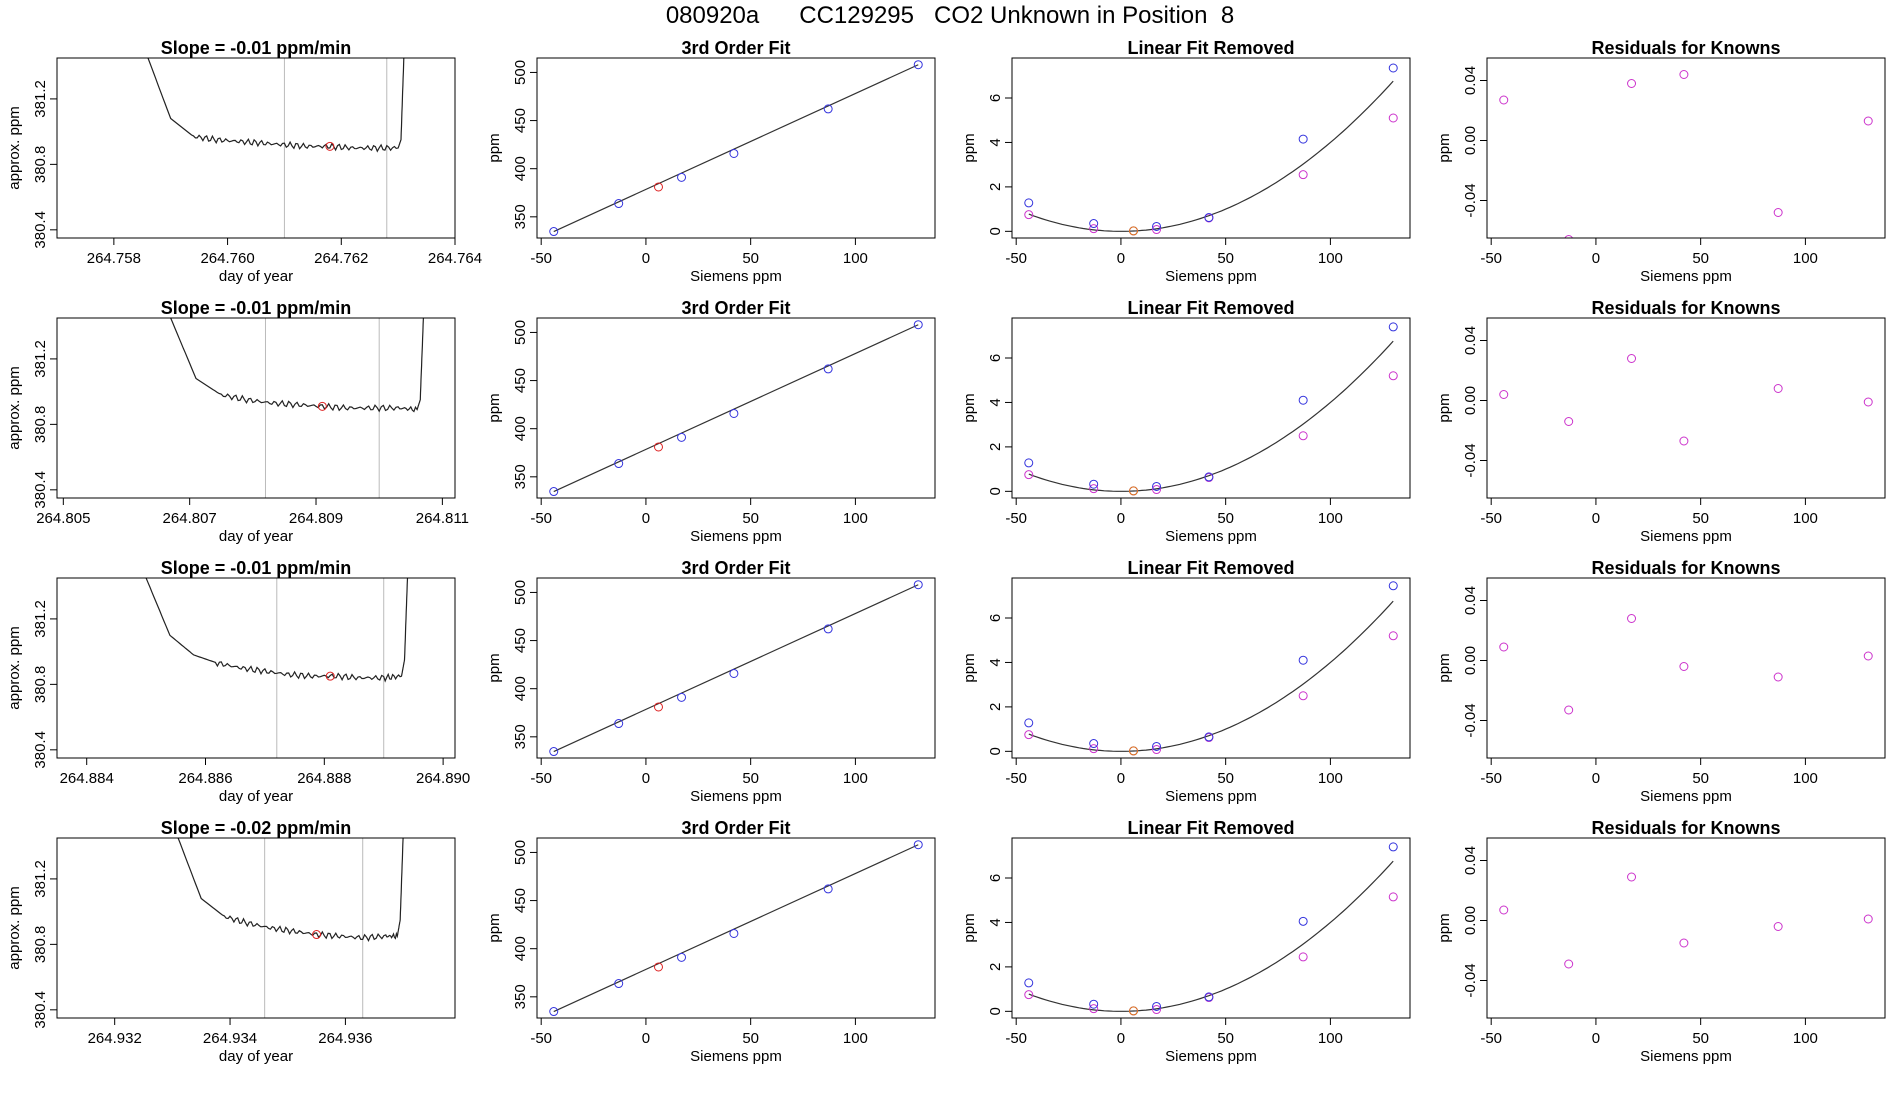 The height and width of the screenshot is (1100, 1900). I want to click on y-tick-label: 450, so click(520, 640).